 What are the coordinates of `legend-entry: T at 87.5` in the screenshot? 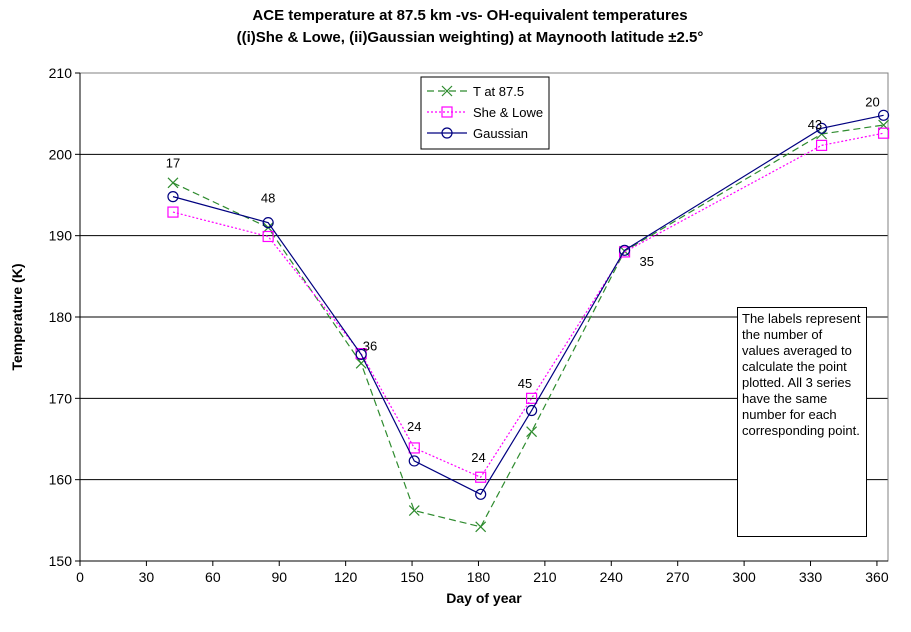 It's located at (475, 91).